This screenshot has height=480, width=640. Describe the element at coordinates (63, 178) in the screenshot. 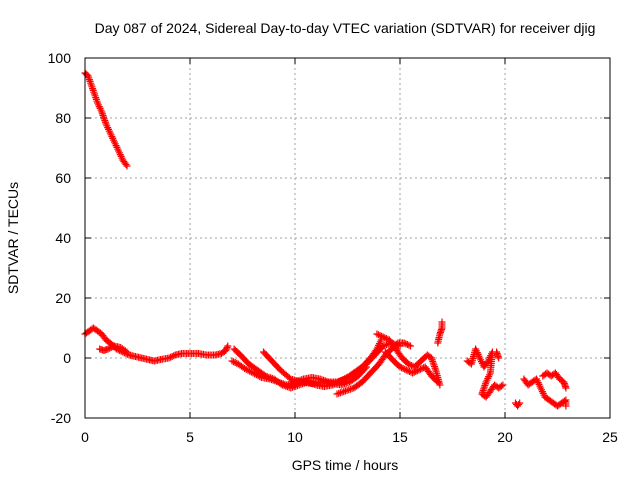

I see `y-tick-label: 60` at that location.